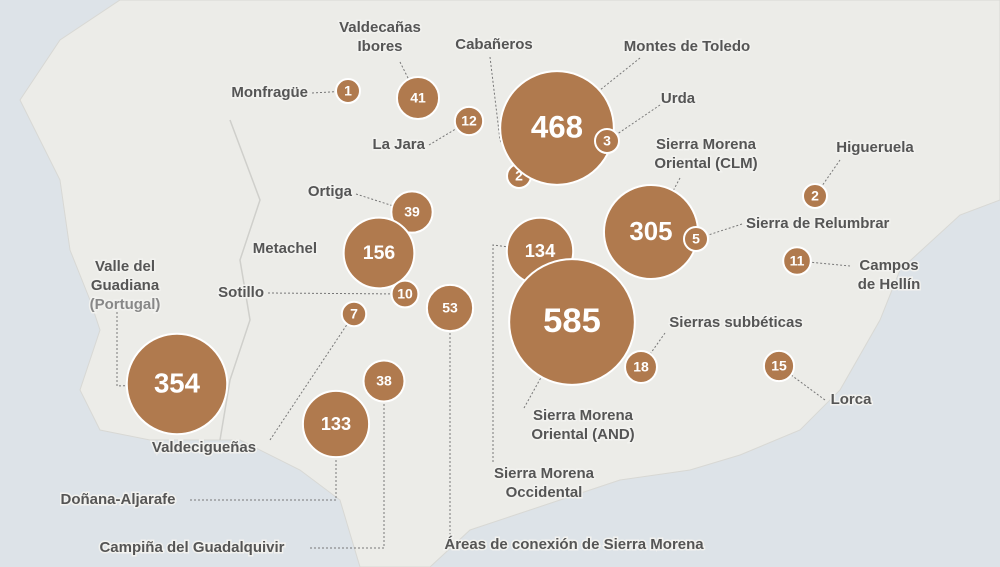  Describe the element at coordinates (582, 434) in the screenshot. I see `area-label: Oriental (AND)` at that location.